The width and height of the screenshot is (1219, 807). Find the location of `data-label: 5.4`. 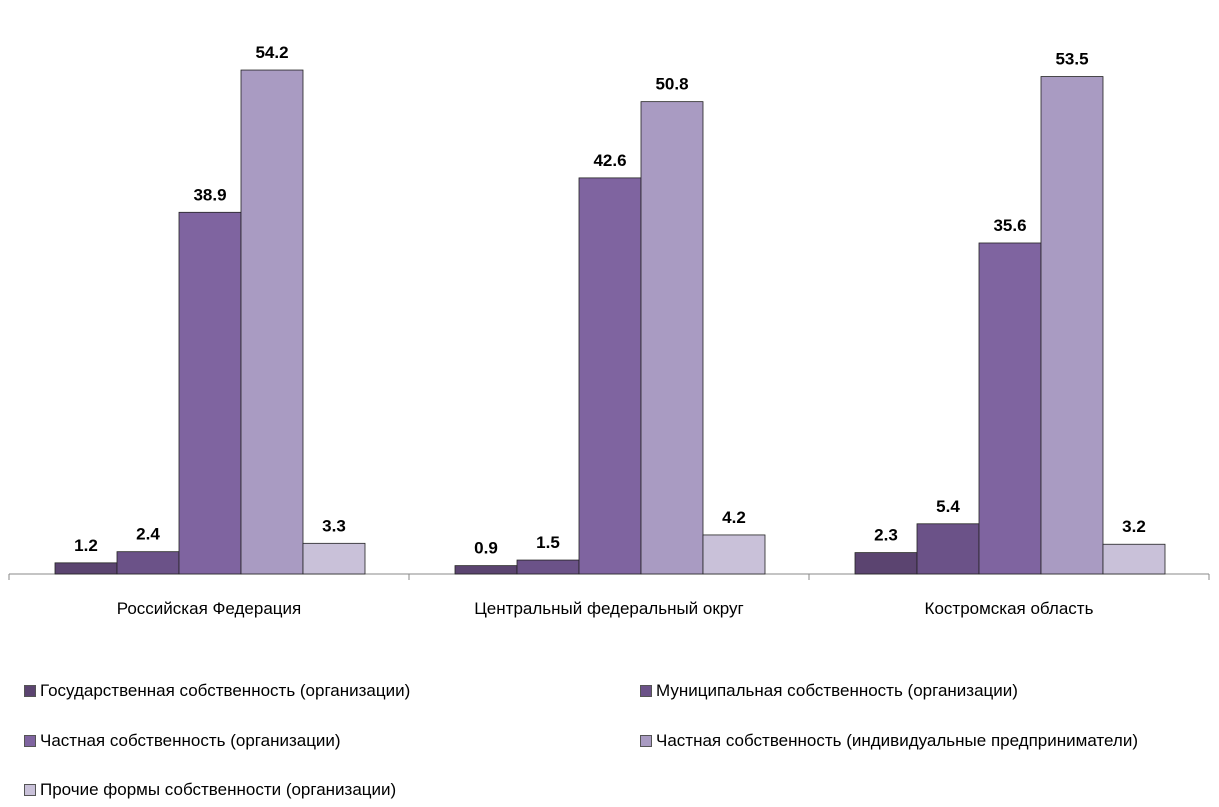

data-label: 5.4 is located at coordinates (948, 506).